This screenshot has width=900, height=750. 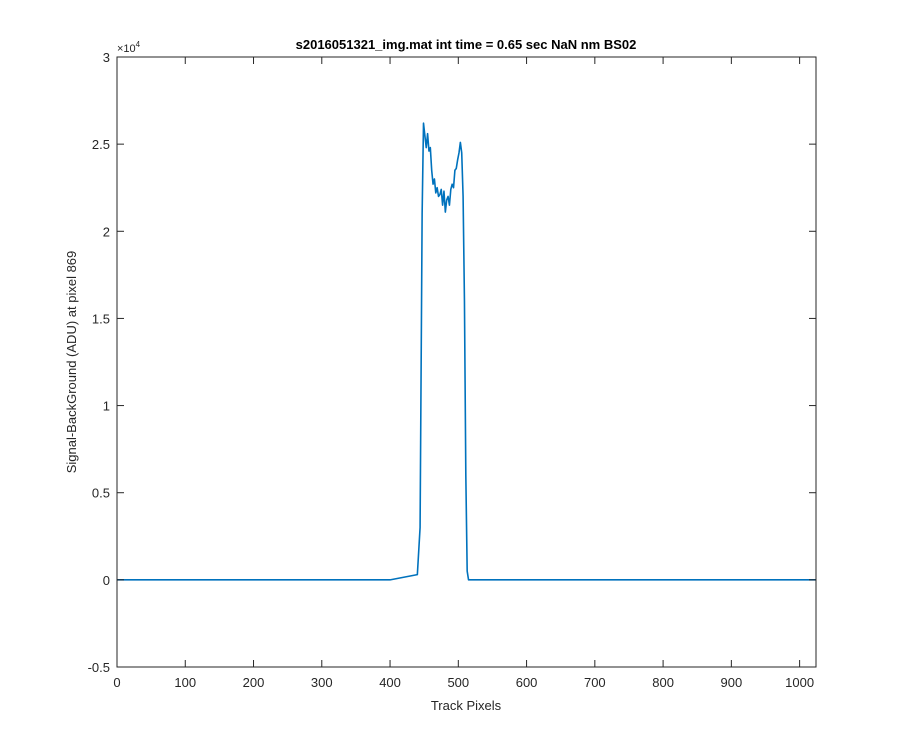 I want to click on y-axis-label: Signal-BackGround (ADU) at pixel 869, so click(x=71, y=362).